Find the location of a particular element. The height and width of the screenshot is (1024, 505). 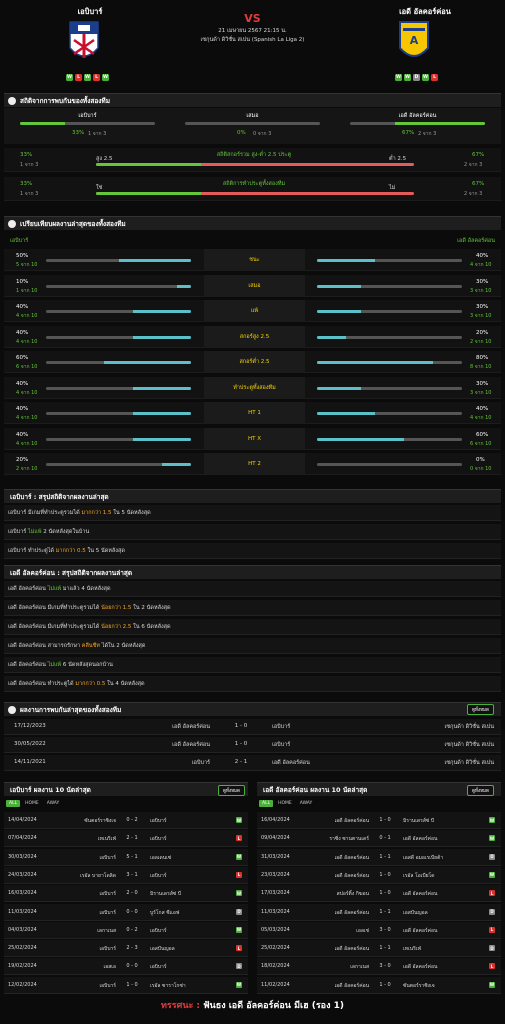

match-score: 0 - 1 is located at coordinates (385, 838).